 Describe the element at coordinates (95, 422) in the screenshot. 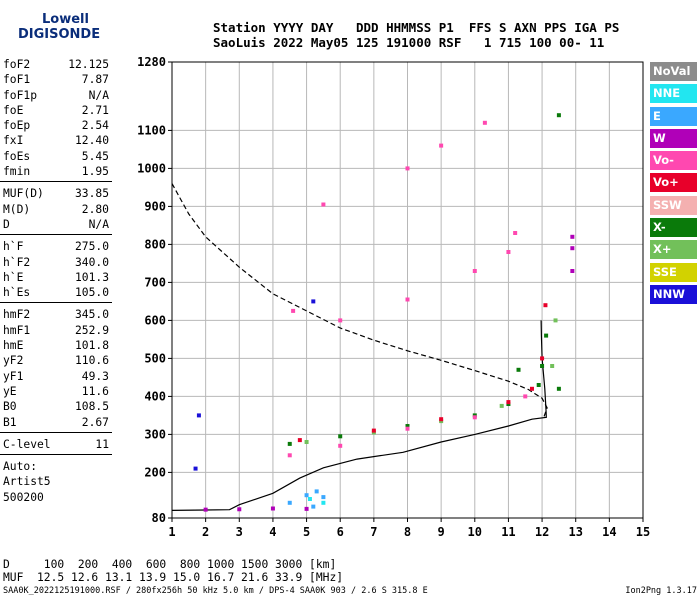

I see `param-value: 2.67` at that location.